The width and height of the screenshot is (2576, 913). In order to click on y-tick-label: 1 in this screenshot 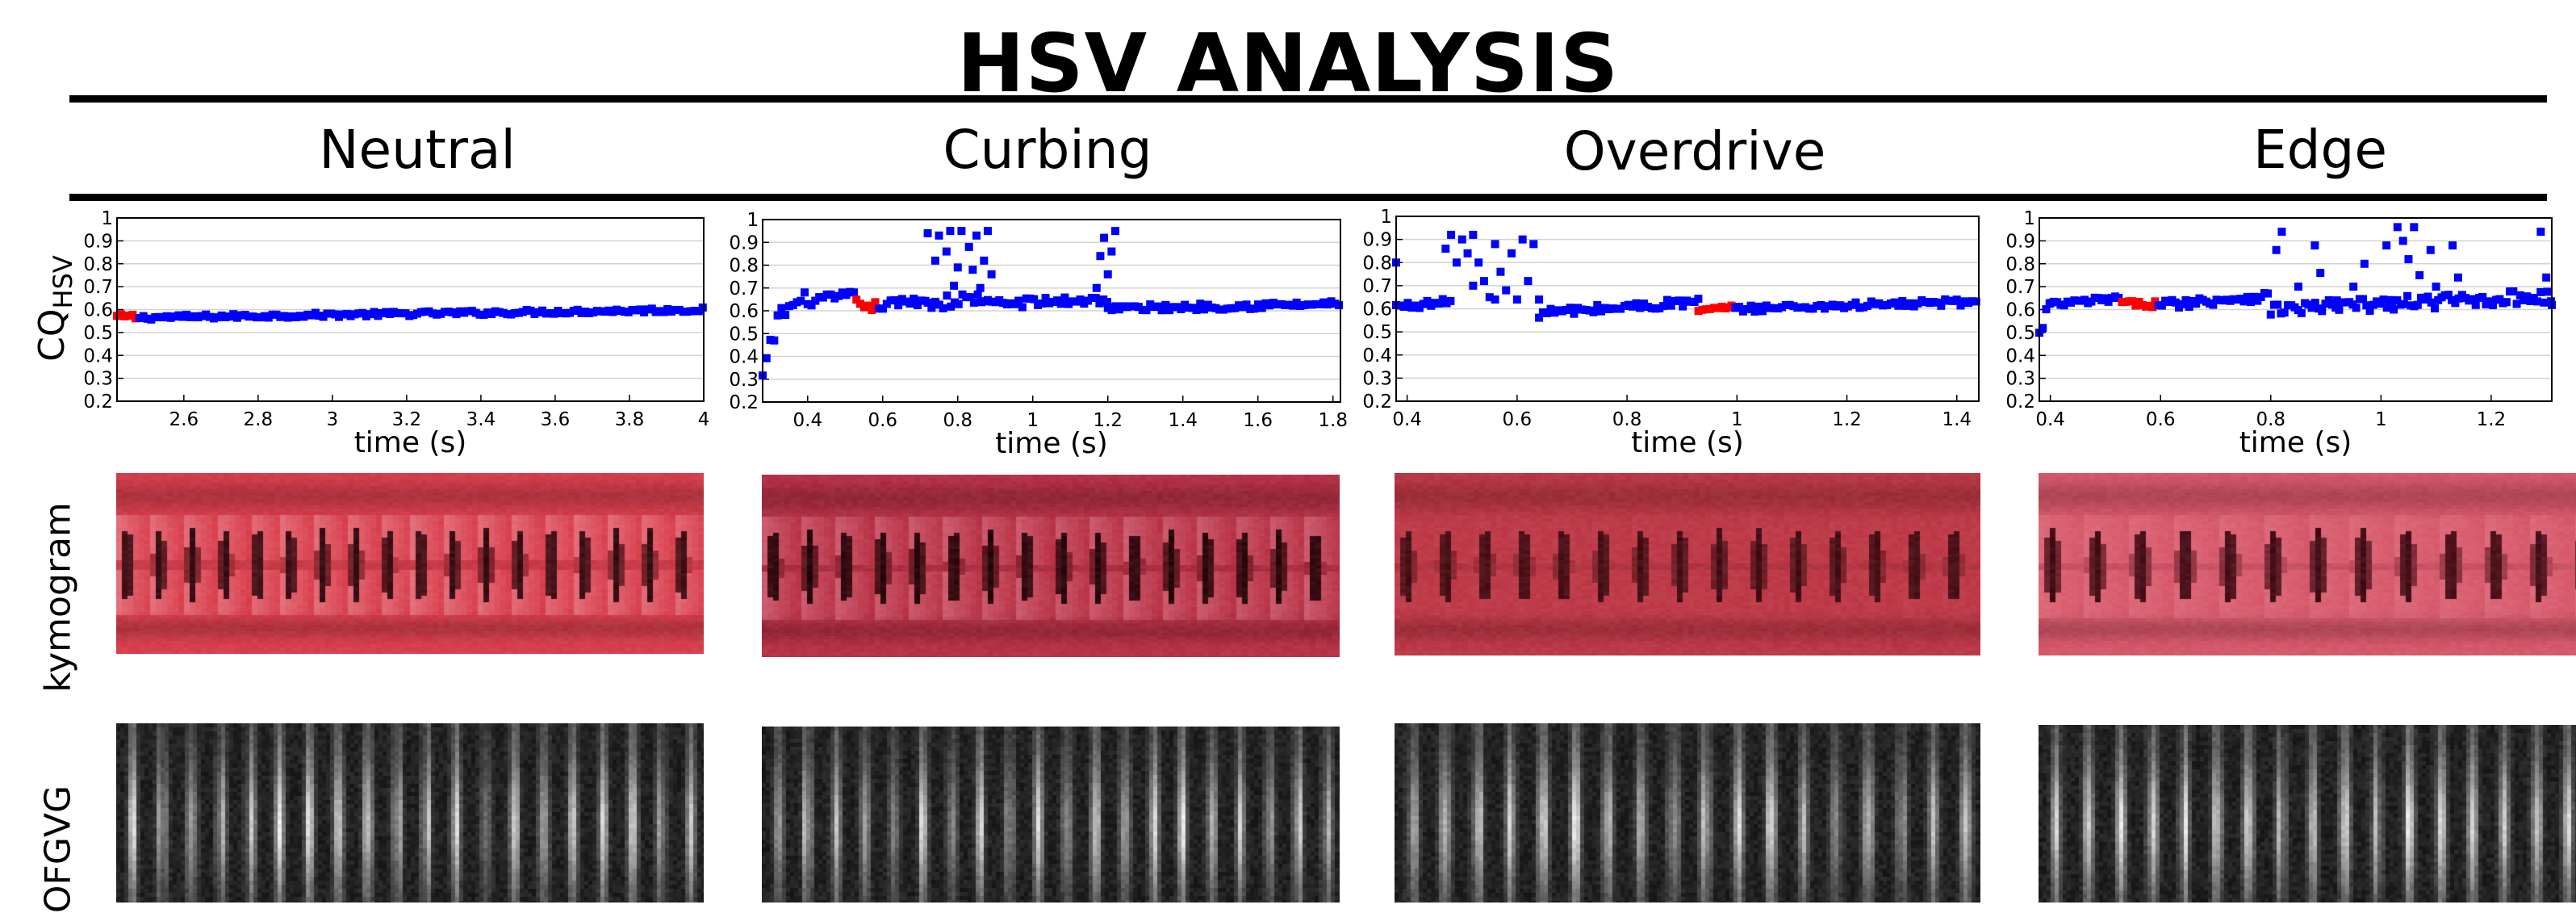, I will do `click(2029, 218)`.